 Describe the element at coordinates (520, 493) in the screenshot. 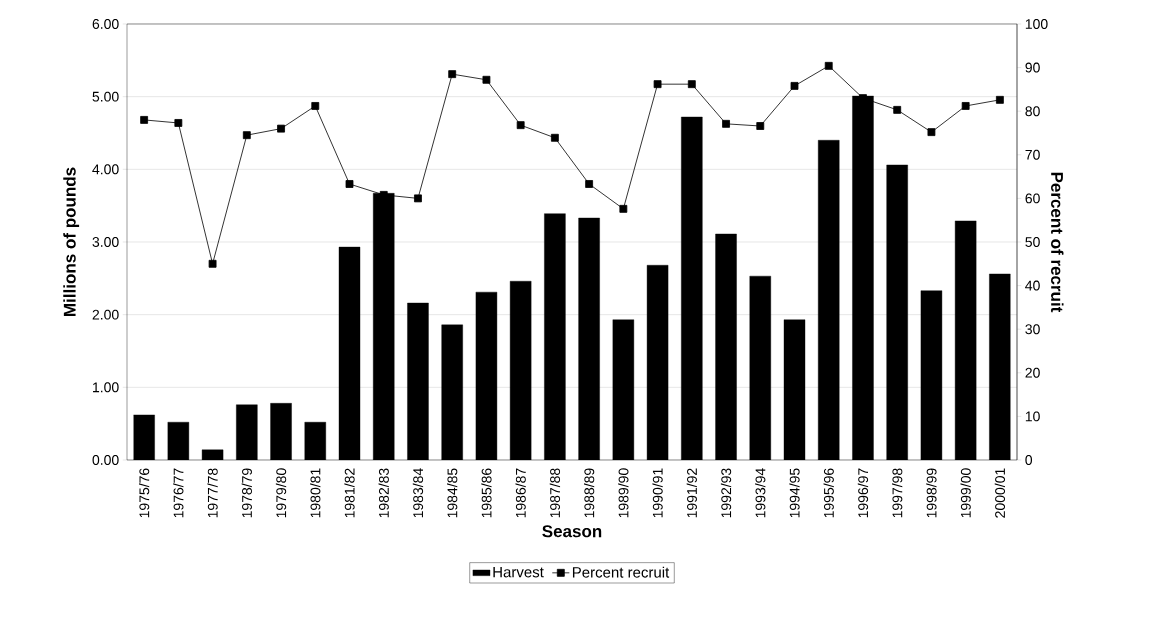

I see `x-tick-label: 1986/87` at that location.